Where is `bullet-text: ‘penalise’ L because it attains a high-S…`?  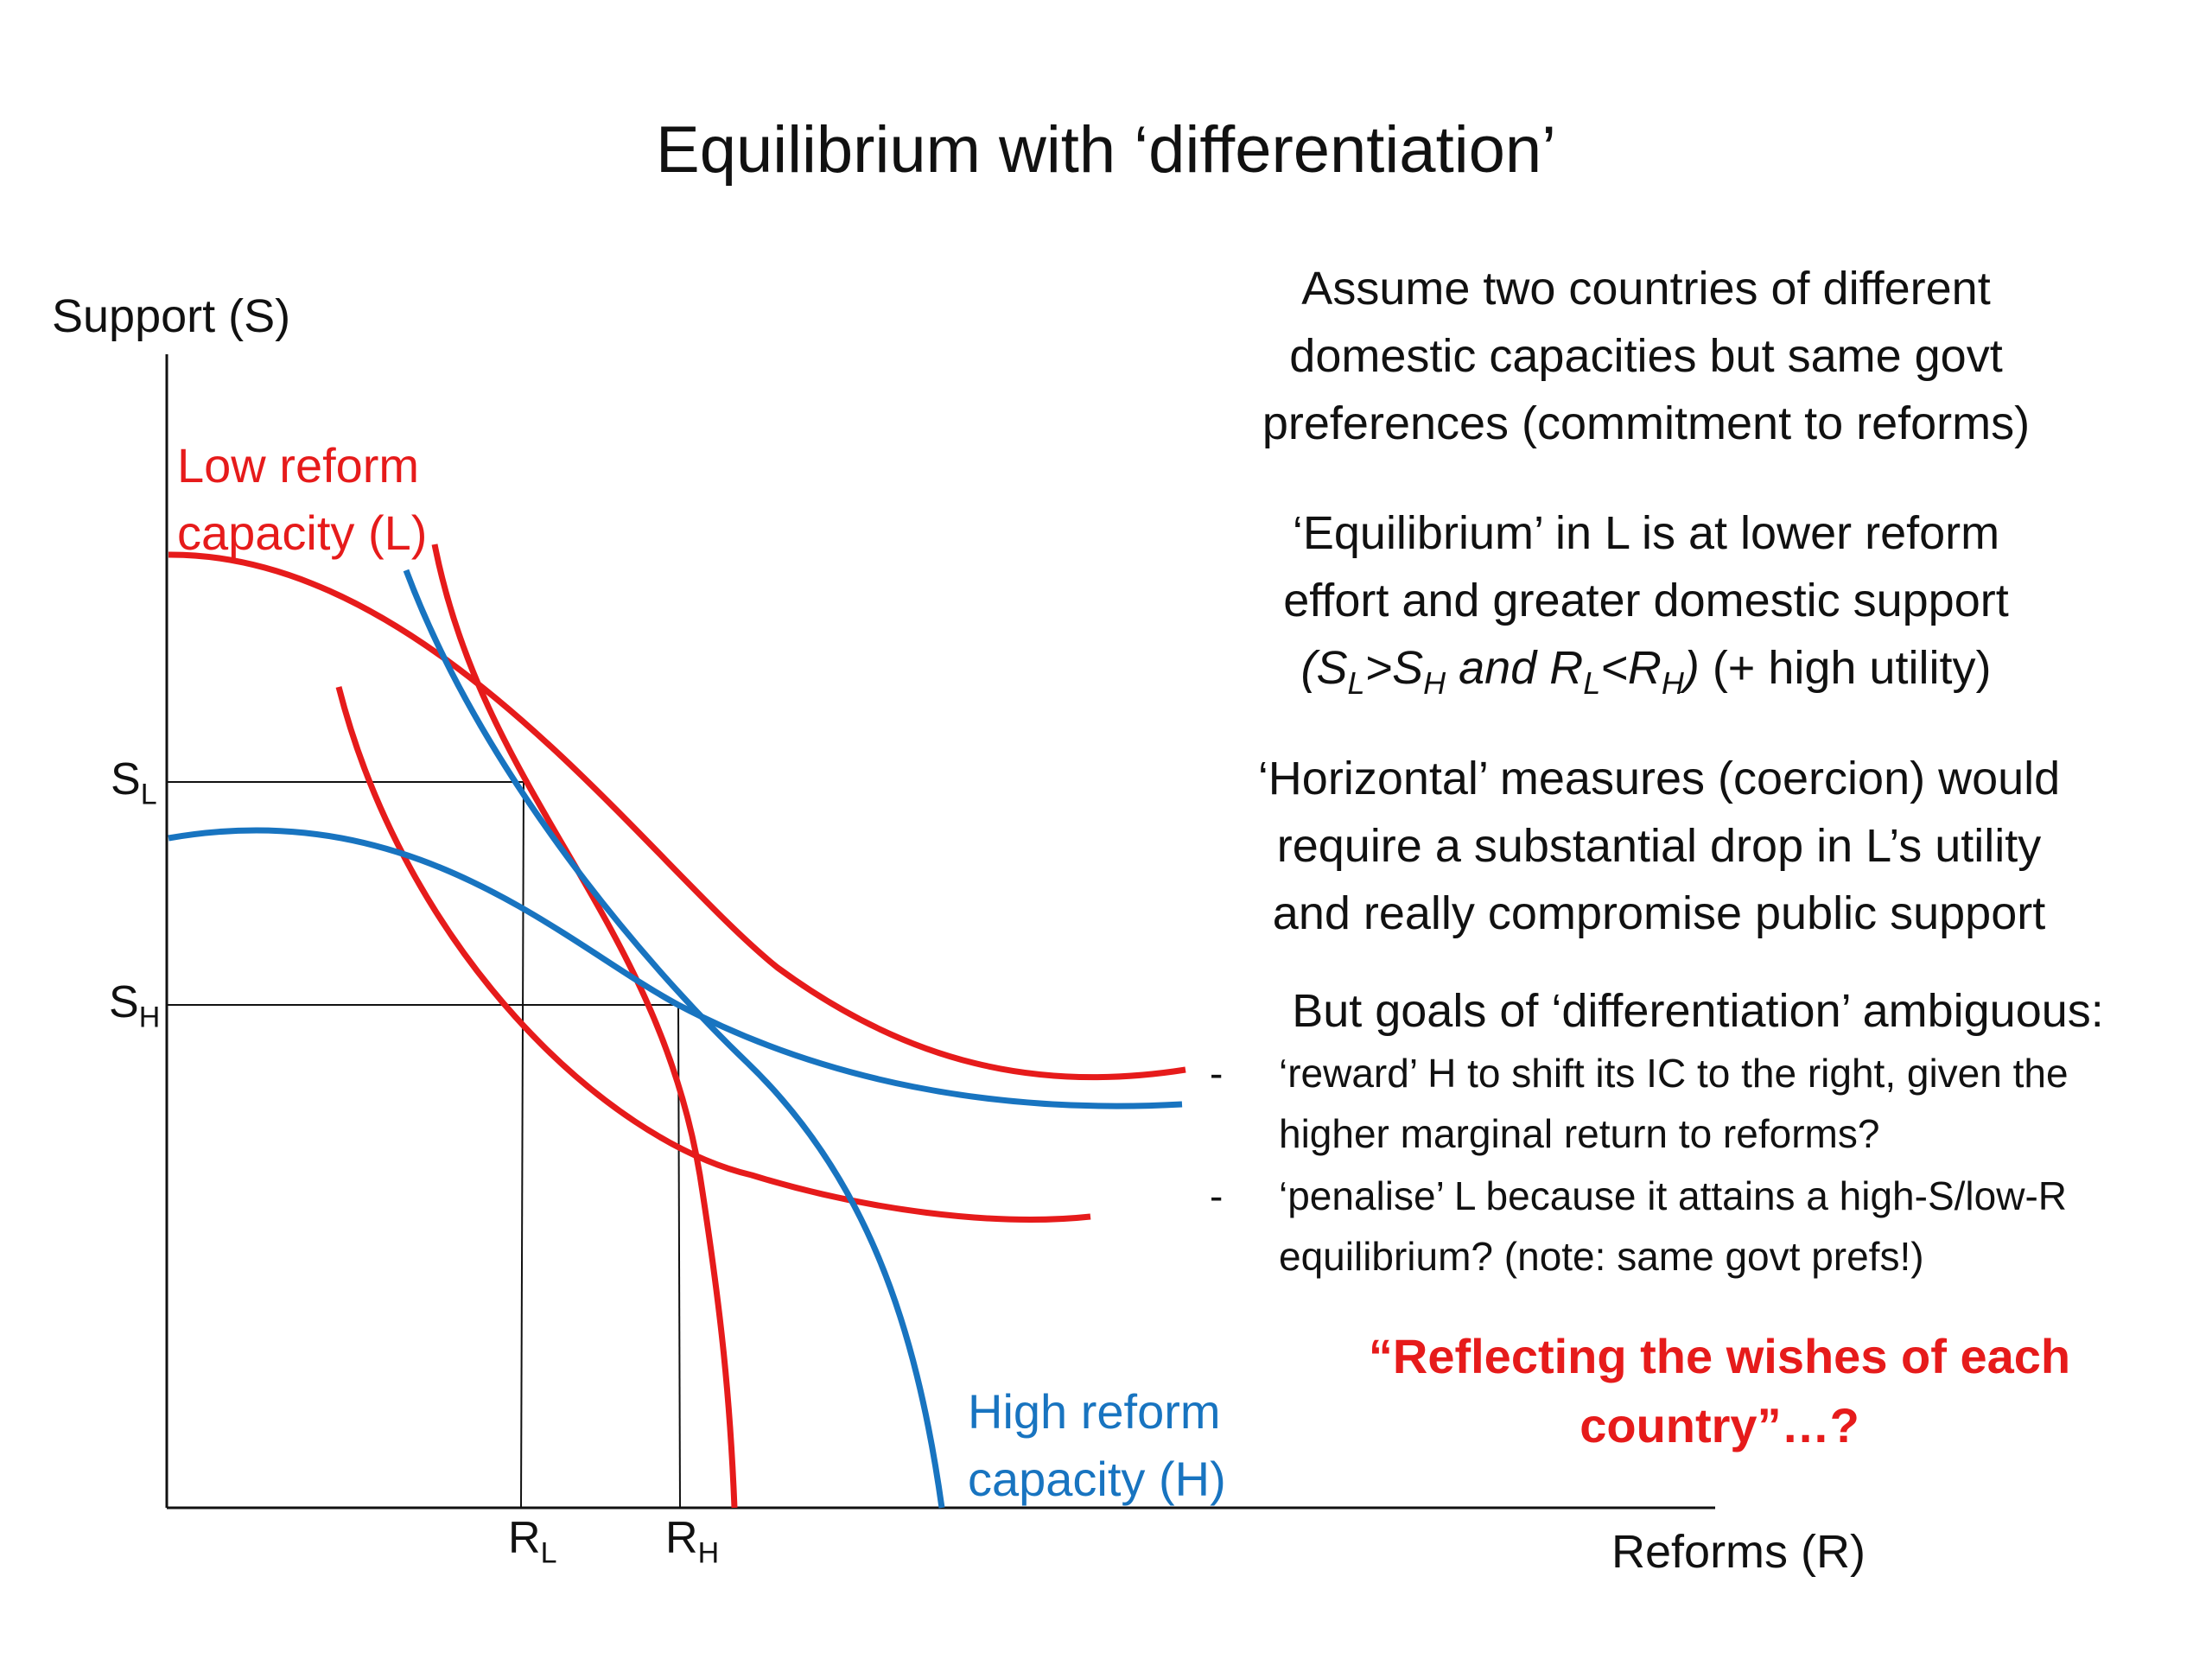 bullet-text: ‘penalise’ L because it attains a high-S… is located at coordinates (1673, 1226).